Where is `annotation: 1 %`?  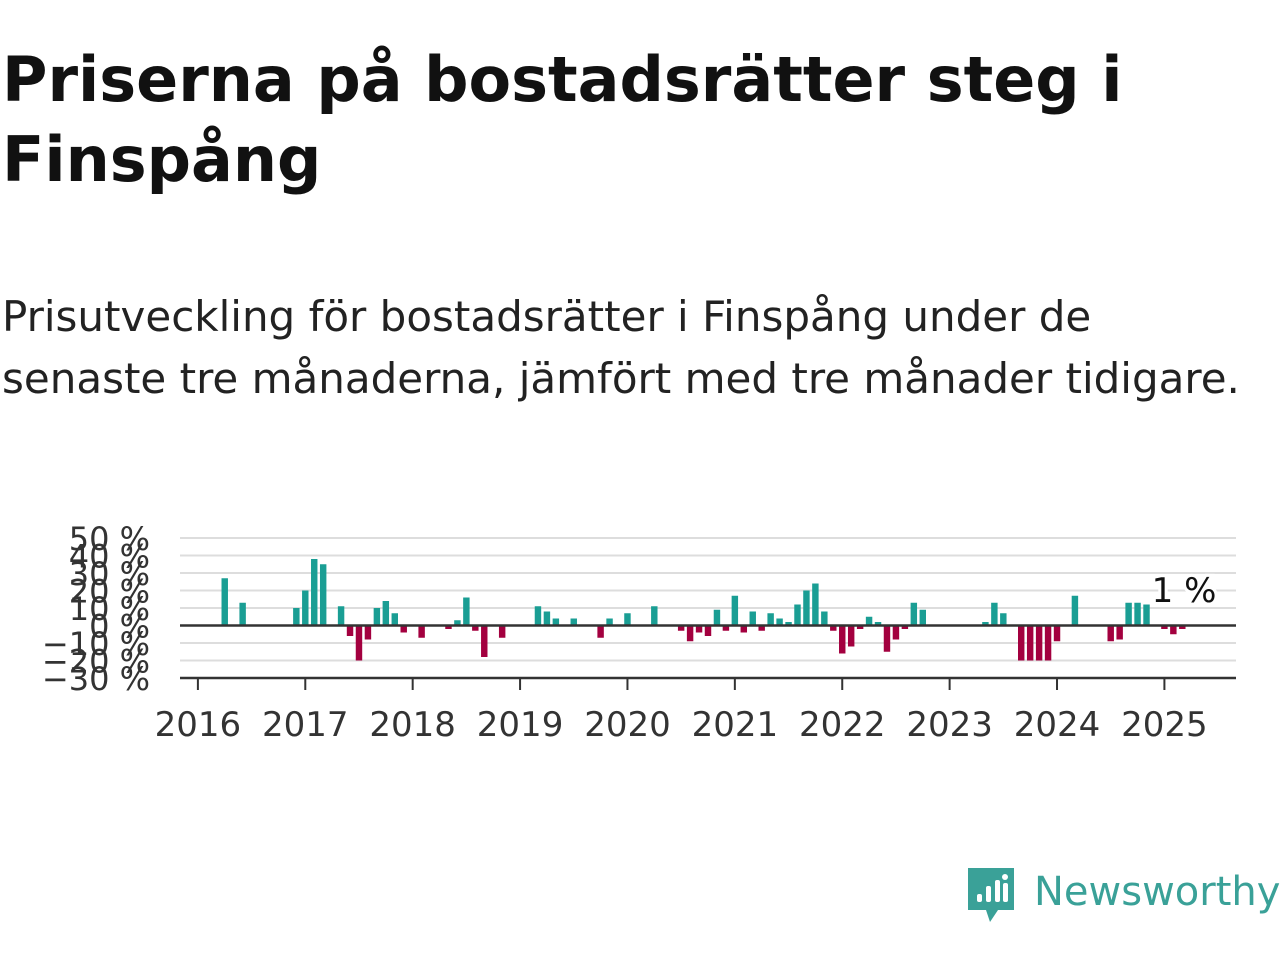
annotation: 1 % is located at coordinates (1184, 591).